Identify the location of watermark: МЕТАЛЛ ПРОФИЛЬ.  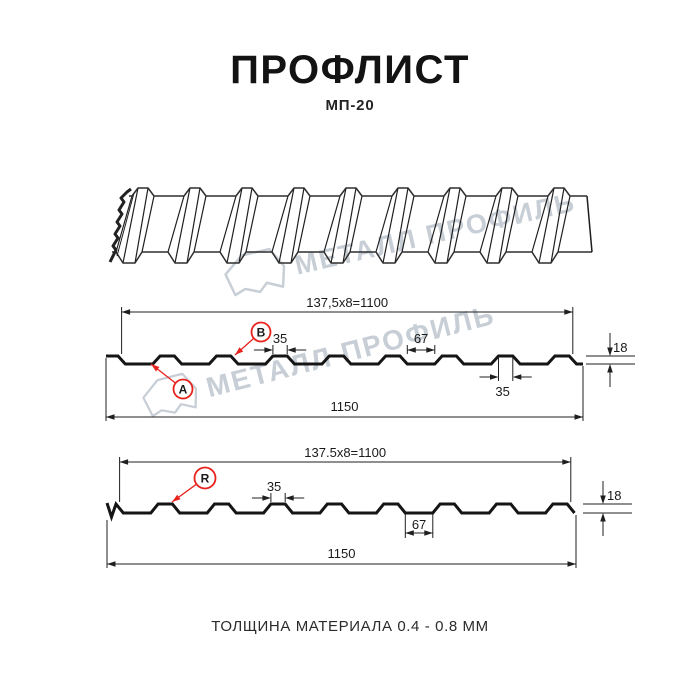
(400, 241).